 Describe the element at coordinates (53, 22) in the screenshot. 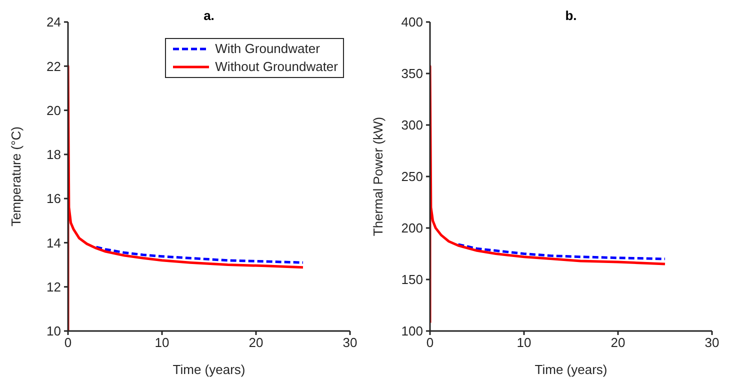

I see `y-tick-label: 24` at that location.